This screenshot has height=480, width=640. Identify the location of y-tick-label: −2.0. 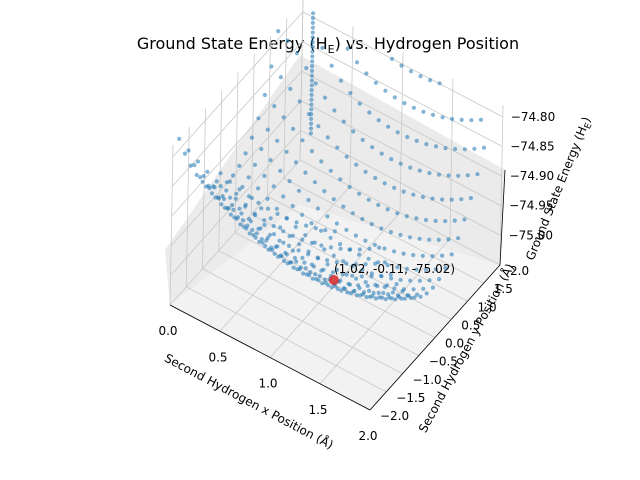
(394, 416).